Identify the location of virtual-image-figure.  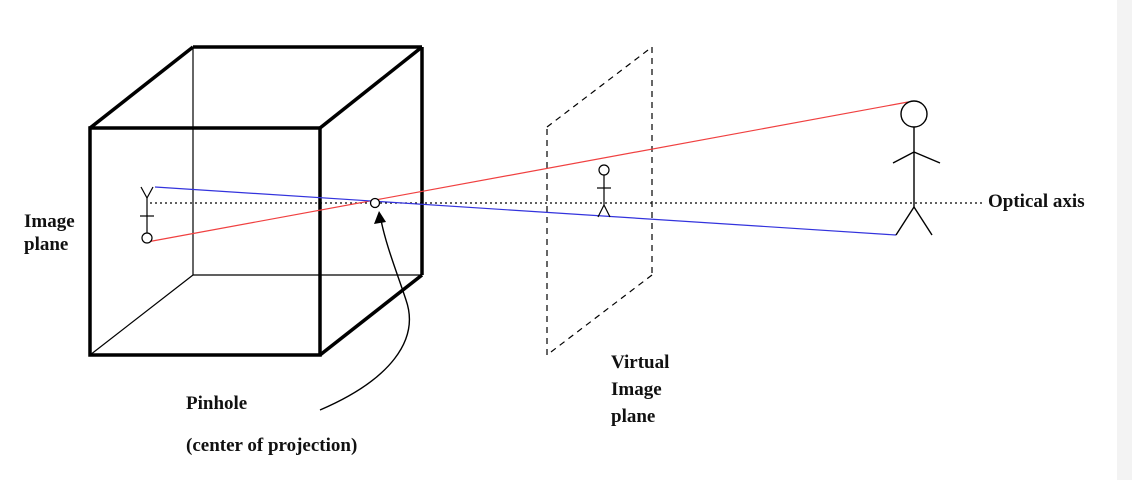
(604, 191).